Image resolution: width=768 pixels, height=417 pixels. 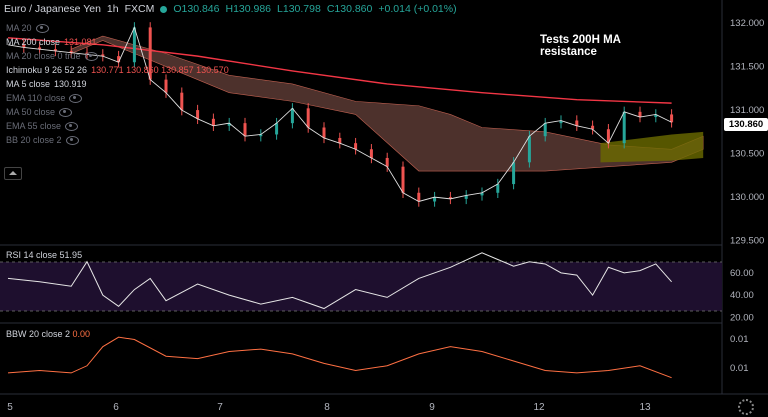 I want to click on symbol-name: Euro / Japanese Yen, so click(x=52, y=9).